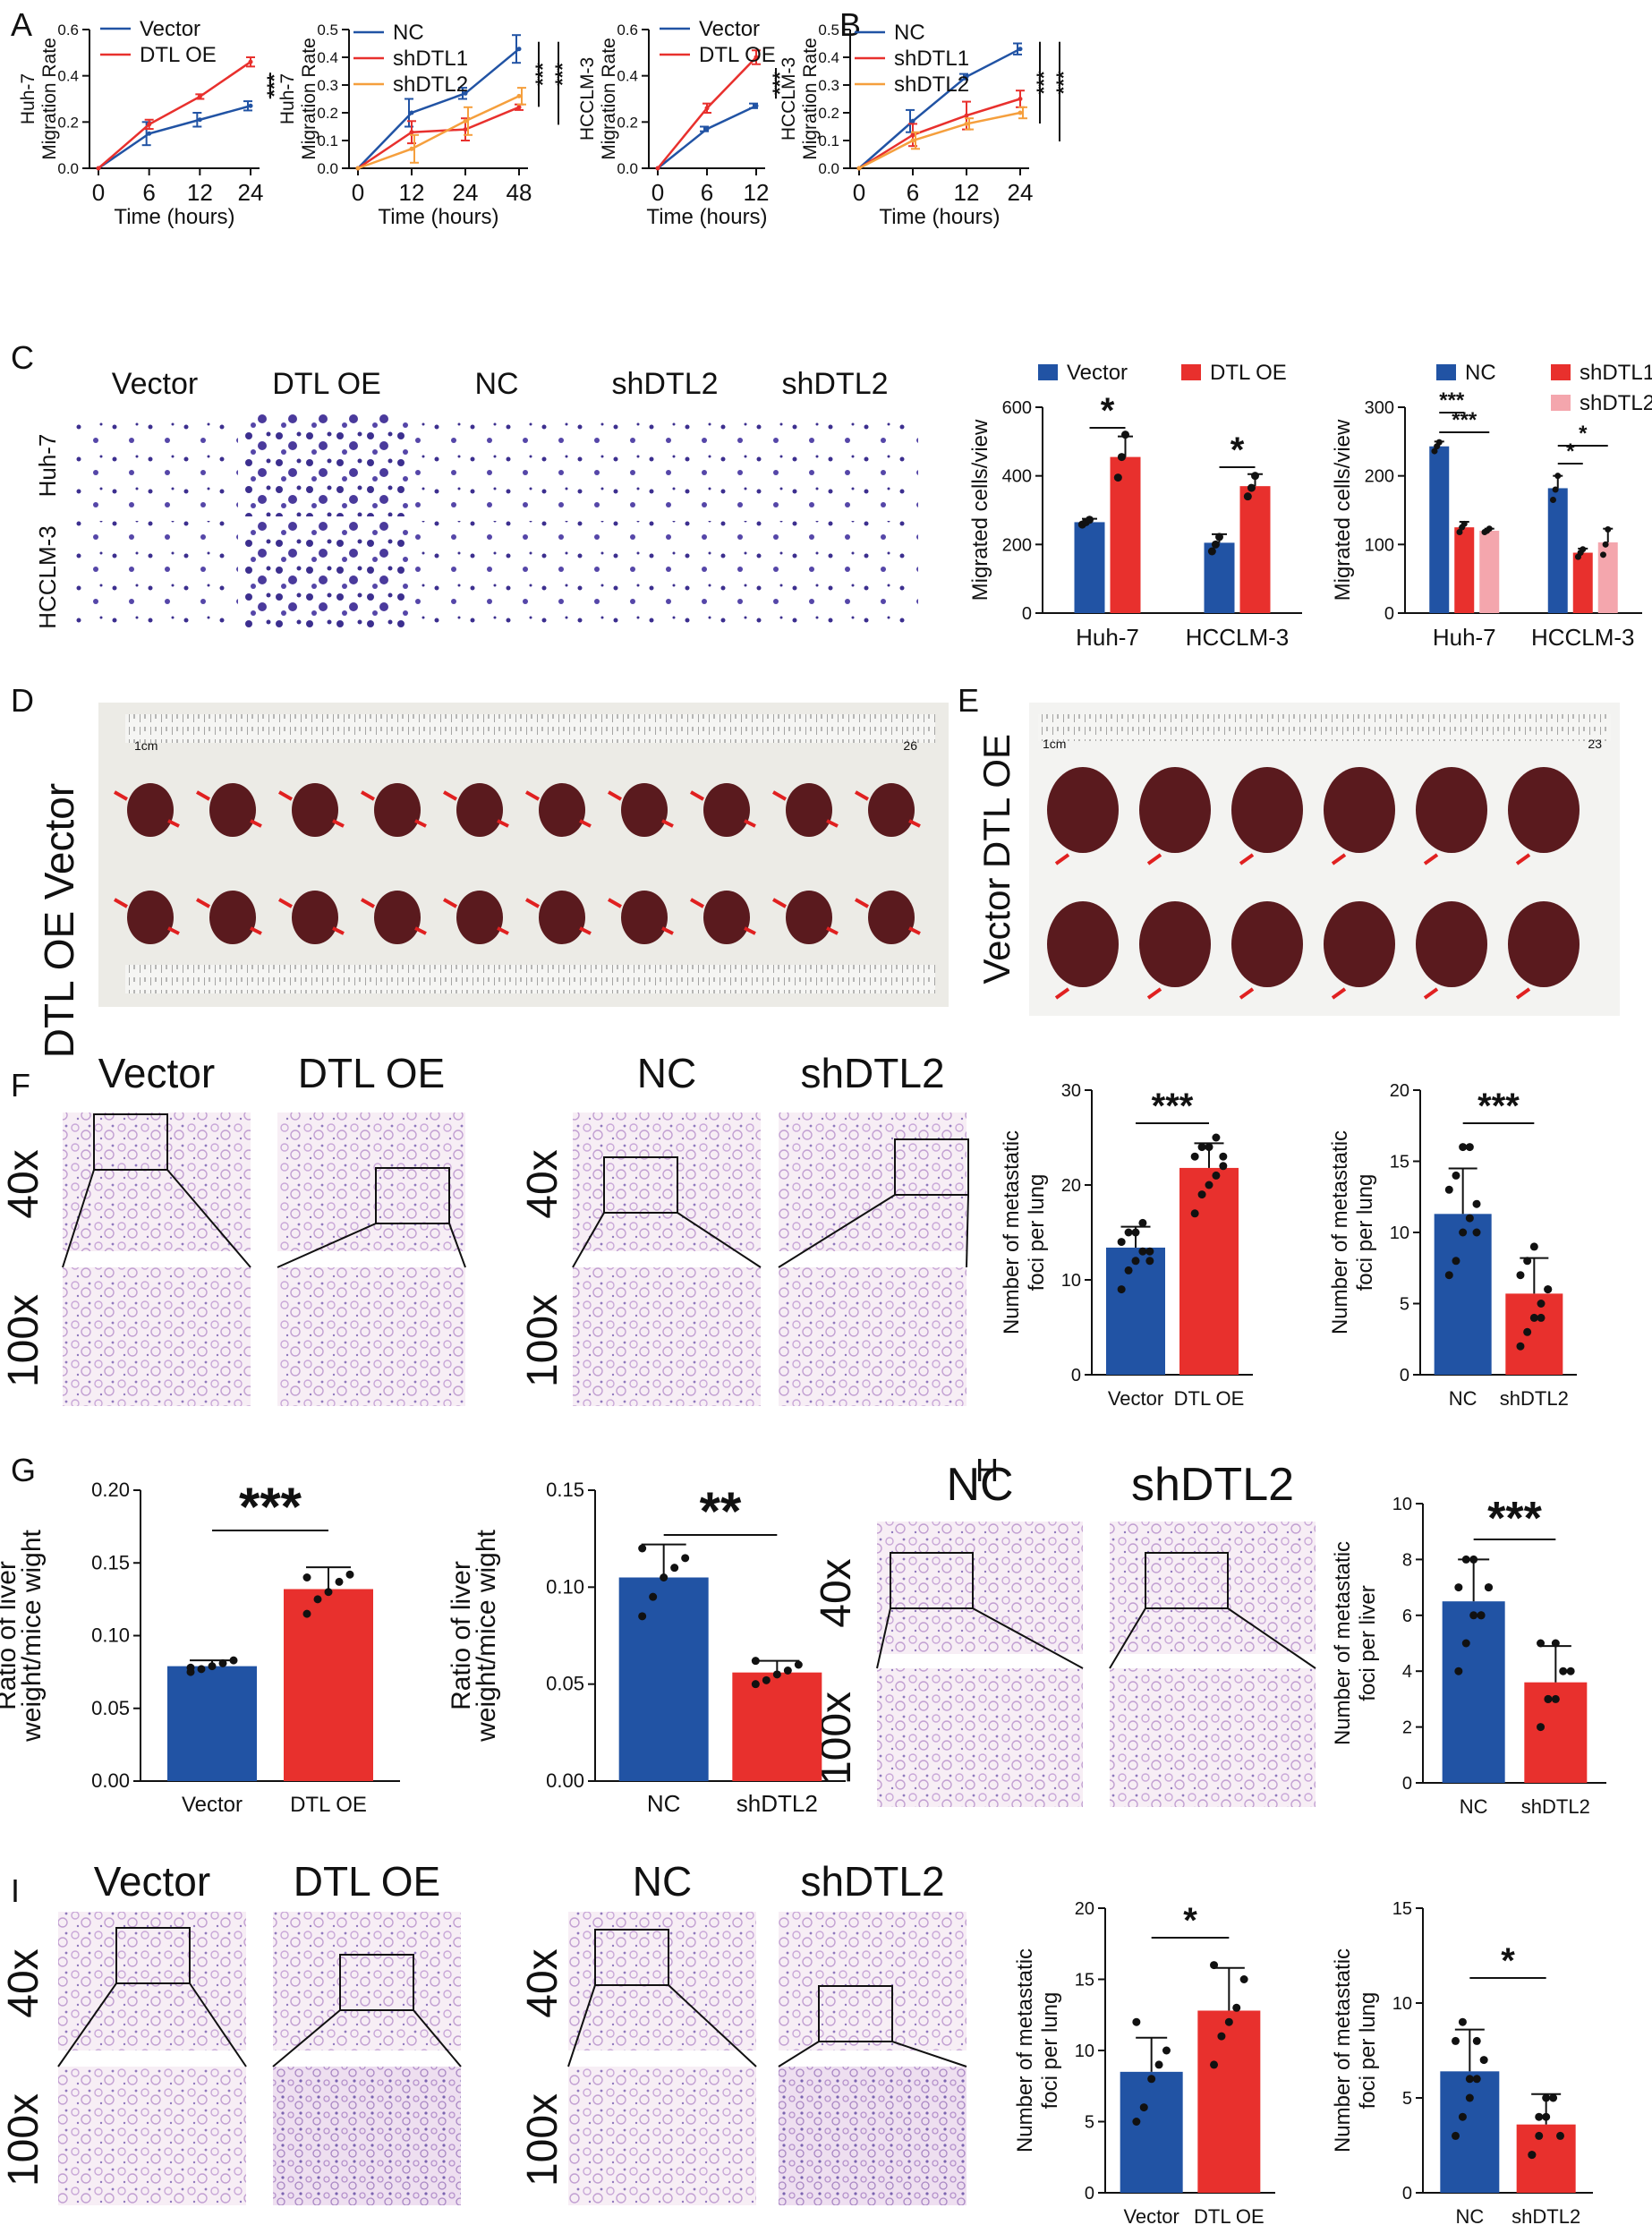 The height and width of the screenshot is (2225, 1652). I want to click on legend-swatch, so click(1561, 372).